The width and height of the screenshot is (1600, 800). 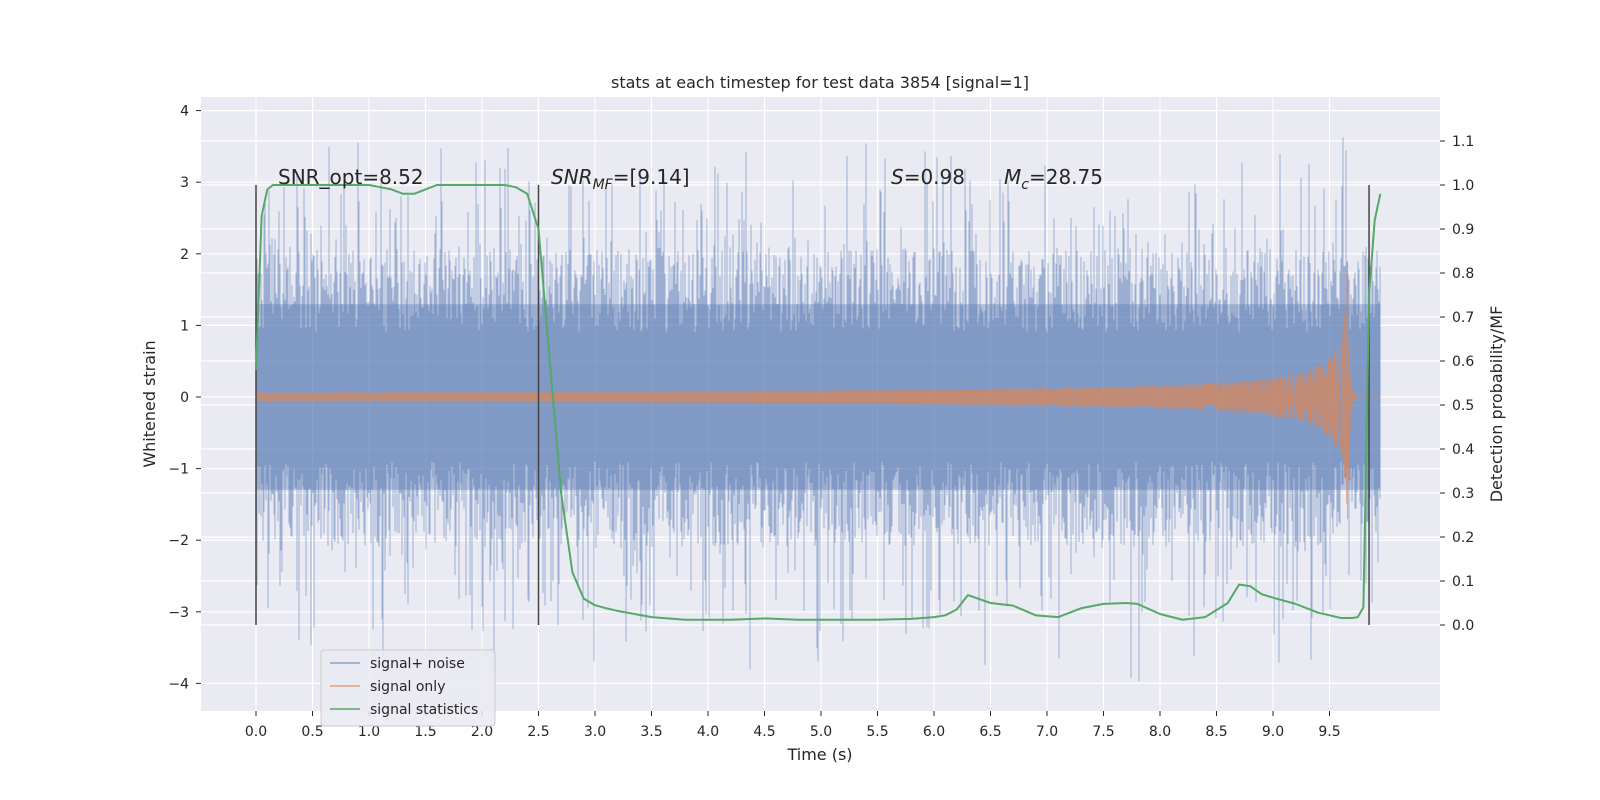 I want to click on annotation-mc: Mc=28.75, so click(x=1053, y=179).